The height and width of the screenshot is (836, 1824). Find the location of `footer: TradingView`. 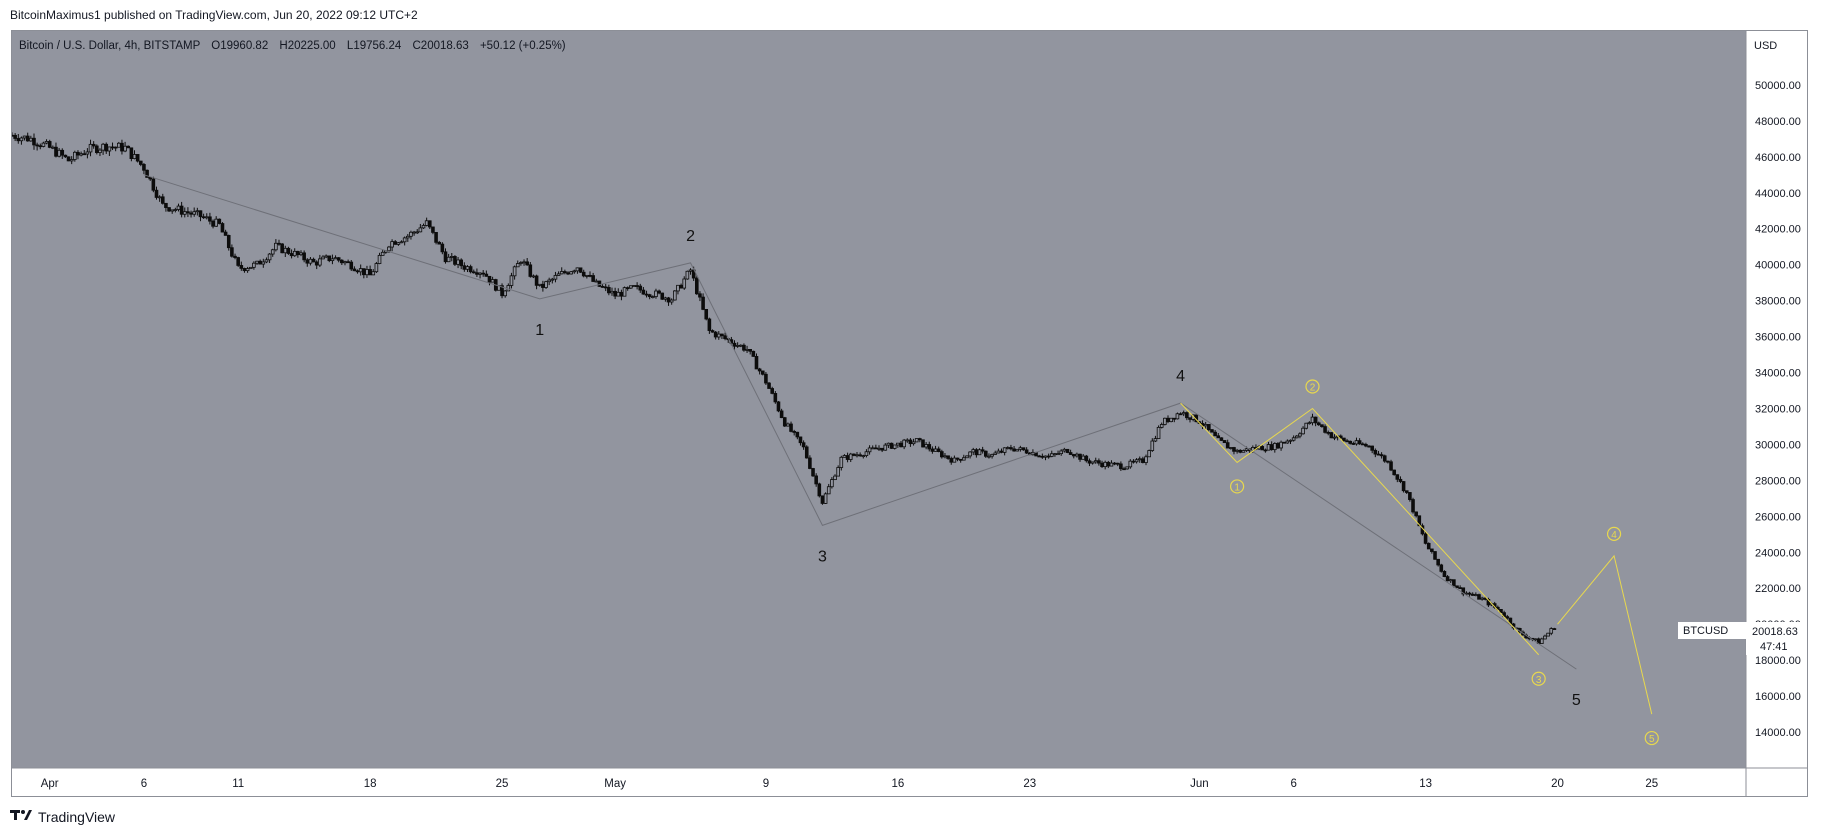

footer: TradingView is located at coordinates (62, 816).